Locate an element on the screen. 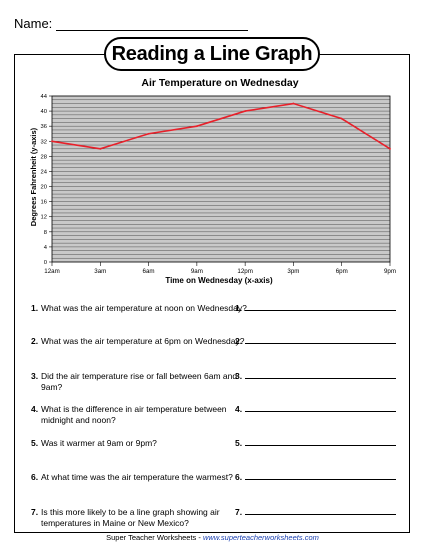 This screenshot has width=425, height=550. y-tick-label: 44 is located at coordinates (44, 97).